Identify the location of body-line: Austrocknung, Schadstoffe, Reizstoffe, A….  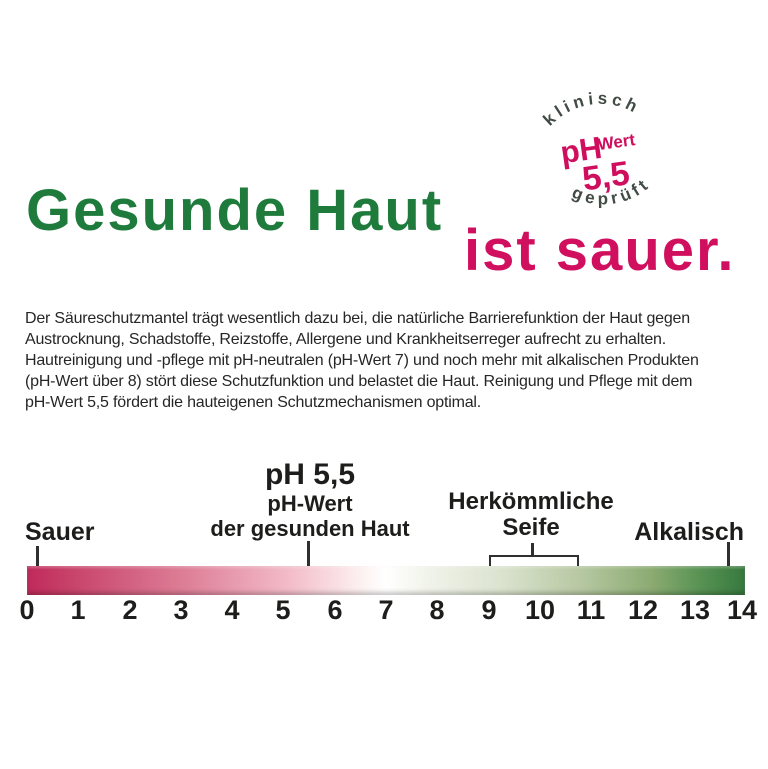
(345, 339).